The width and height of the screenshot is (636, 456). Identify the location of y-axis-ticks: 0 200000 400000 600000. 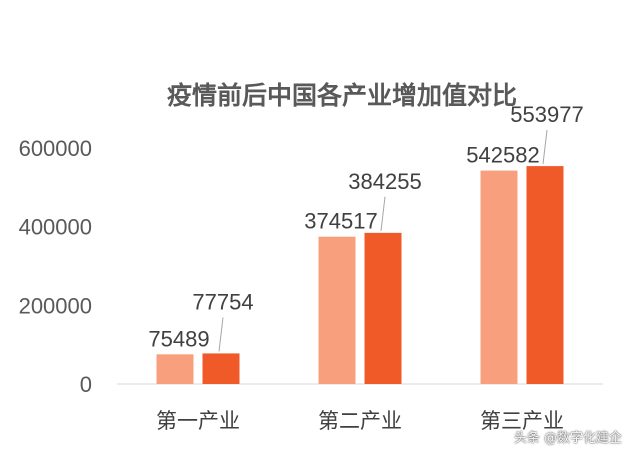
(55, 266).